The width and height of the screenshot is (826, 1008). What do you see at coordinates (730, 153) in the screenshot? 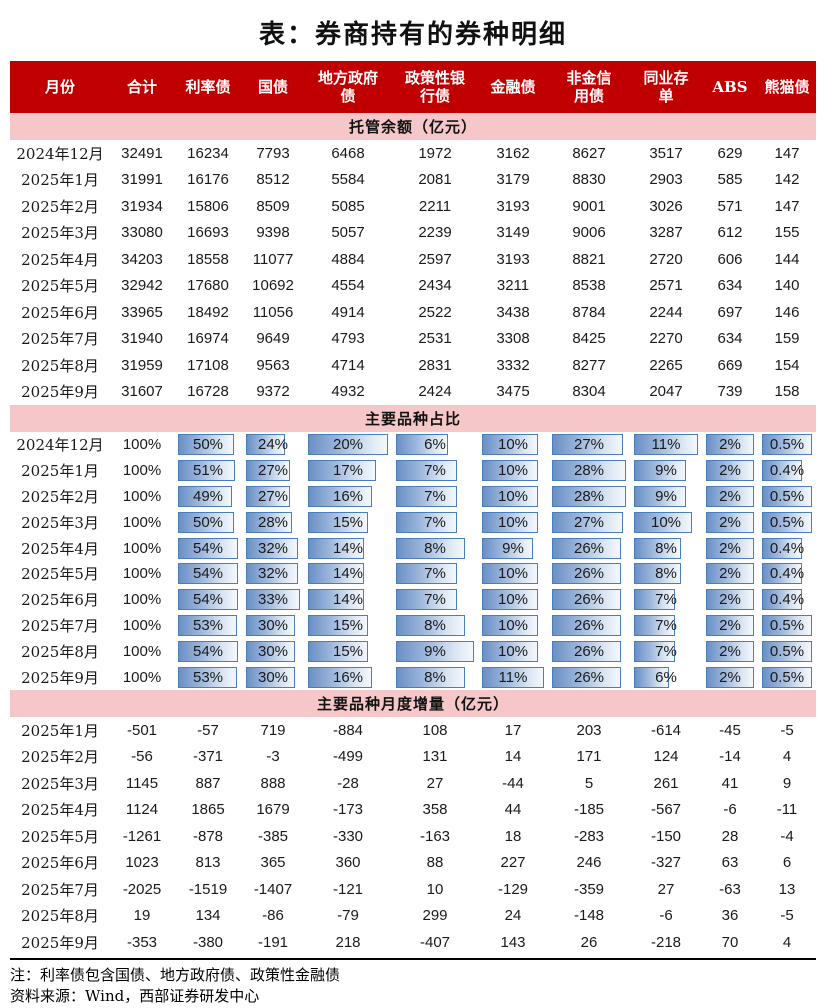
I see `value-cell: 629` at bounding box center [730, 153].